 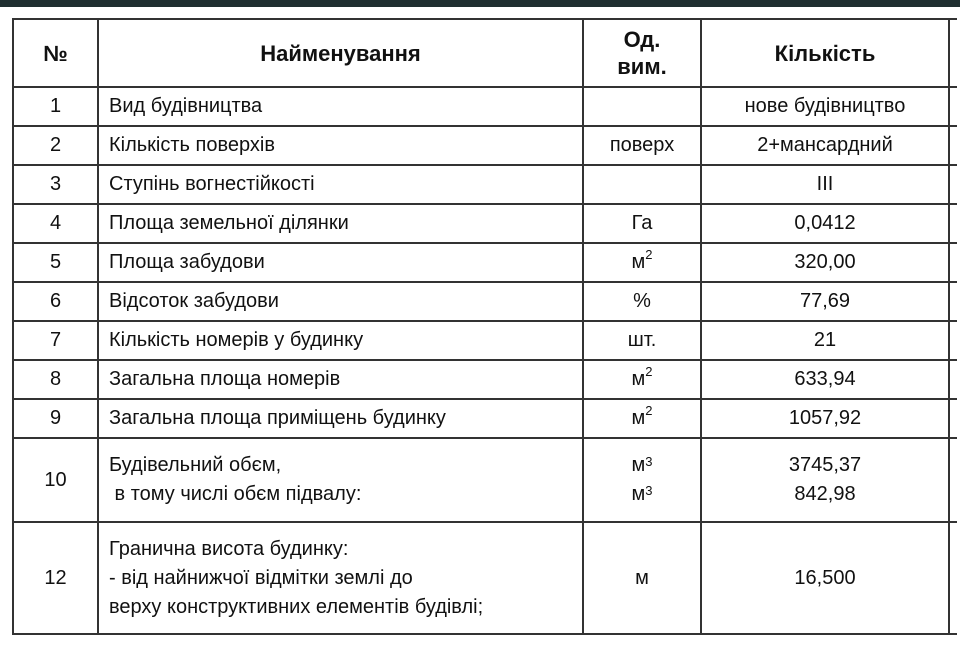 I want to click on row12-line2: - від найнижчої відмітки землі до, so click(x=261, y=577).